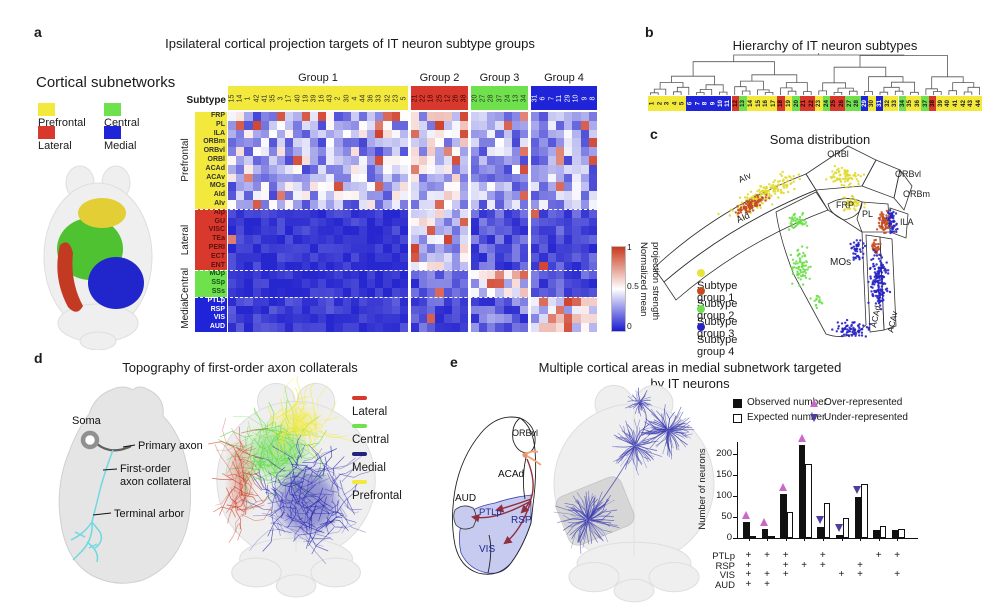 The width and height of the screenshot is (992, 603). What do you see at coordinates (439, 78) in the screenshot?
I see `group-title: Group 2` at bounding box center [439, 78].